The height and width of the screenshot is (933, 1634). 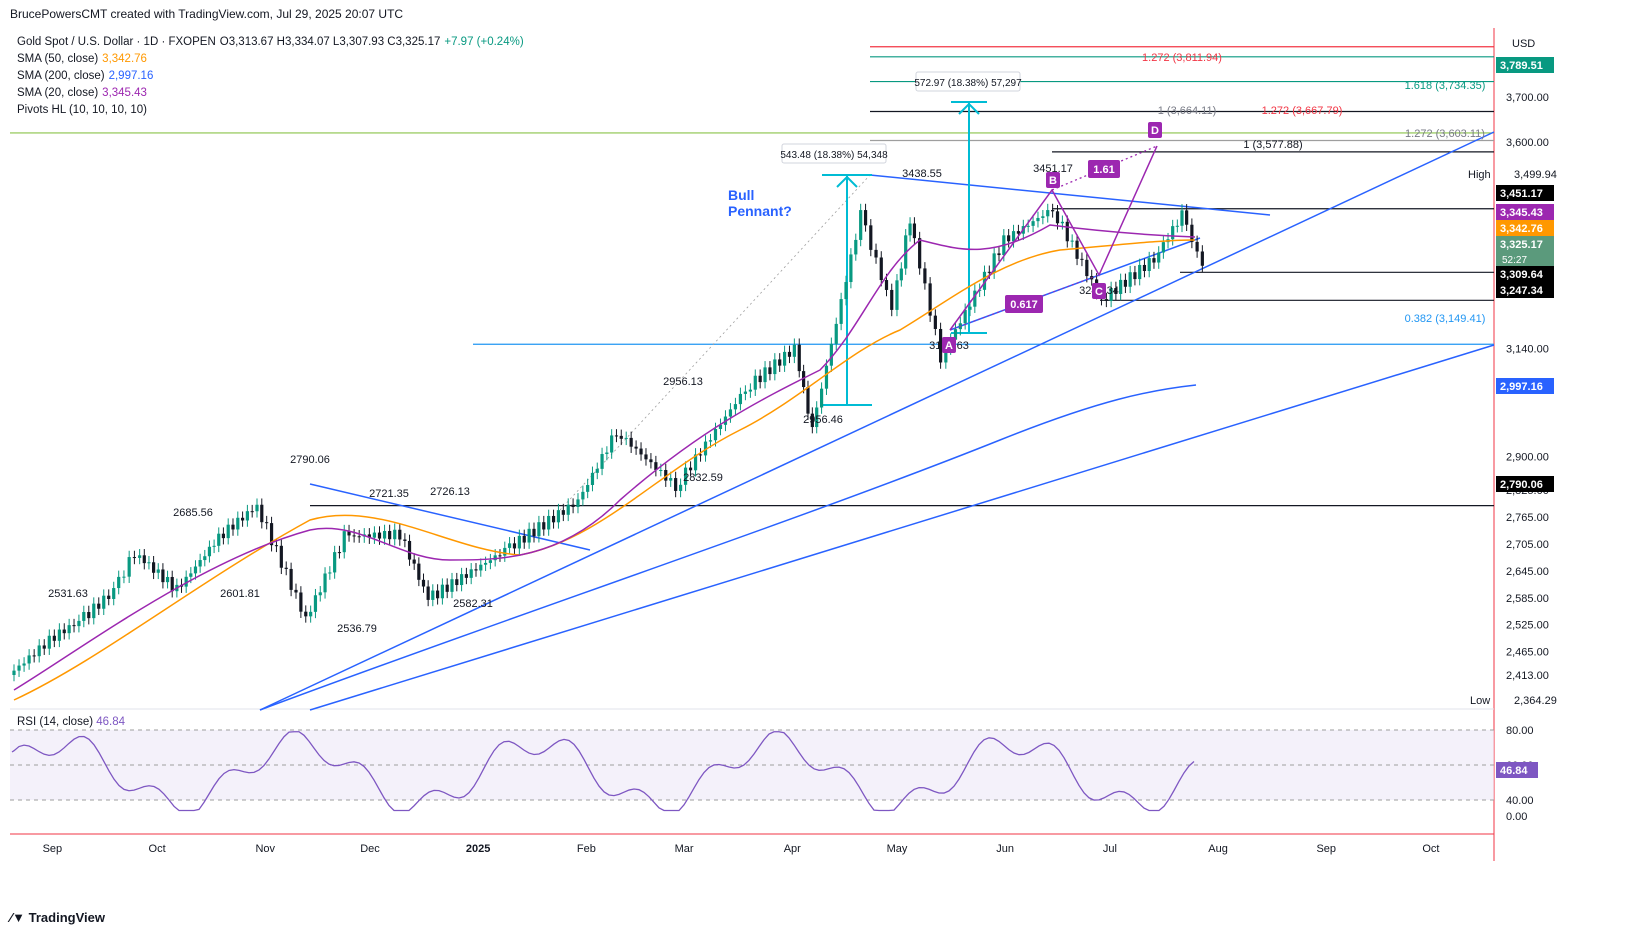 What do you see at coordinates (1099, 291) in the screenshot?
I see `abcd-marker-bg` at bounding box center [1099, 291].